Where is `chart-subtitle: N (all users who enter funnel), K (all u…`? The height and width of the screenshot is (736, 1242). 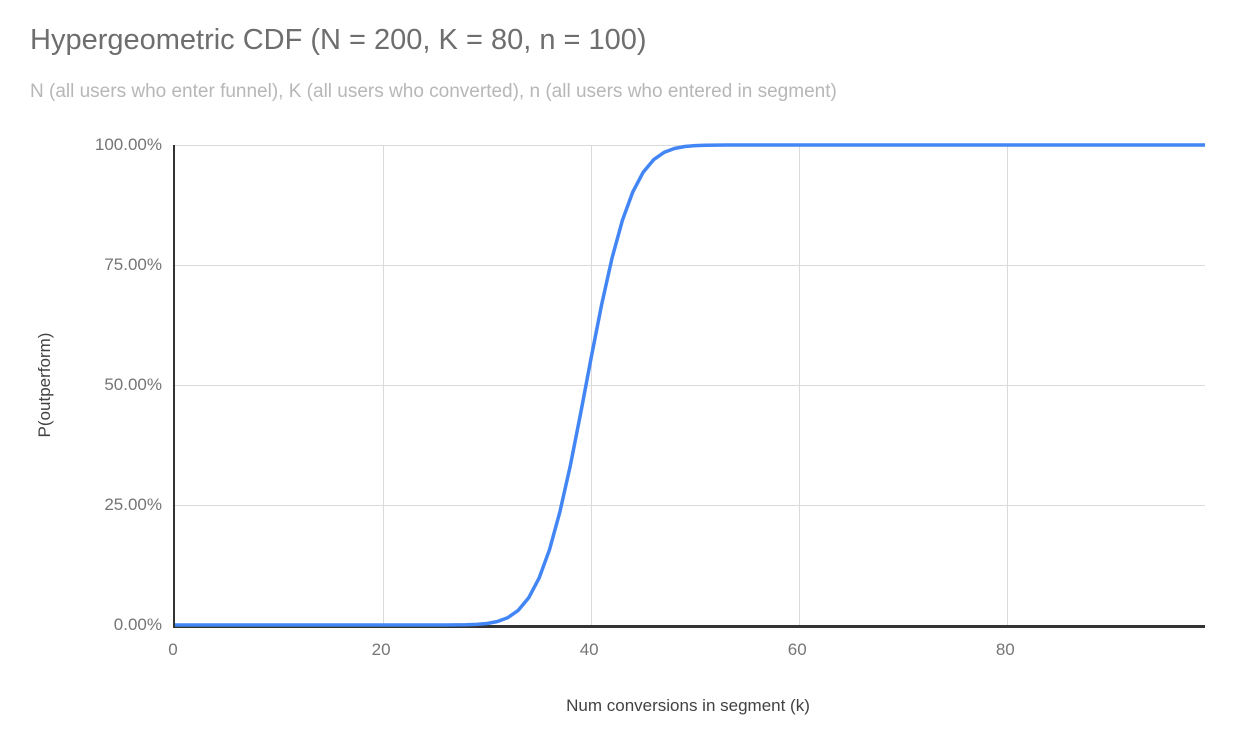 chart-subtitle: N (all users who enter funnel), K (all u… is located at coordinates (433, 91).